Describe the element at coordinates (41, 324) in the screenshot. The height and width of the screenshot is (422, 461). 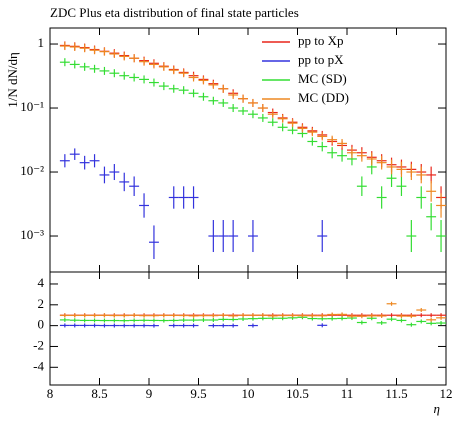
I see `y-tick-label: 0` at that location.